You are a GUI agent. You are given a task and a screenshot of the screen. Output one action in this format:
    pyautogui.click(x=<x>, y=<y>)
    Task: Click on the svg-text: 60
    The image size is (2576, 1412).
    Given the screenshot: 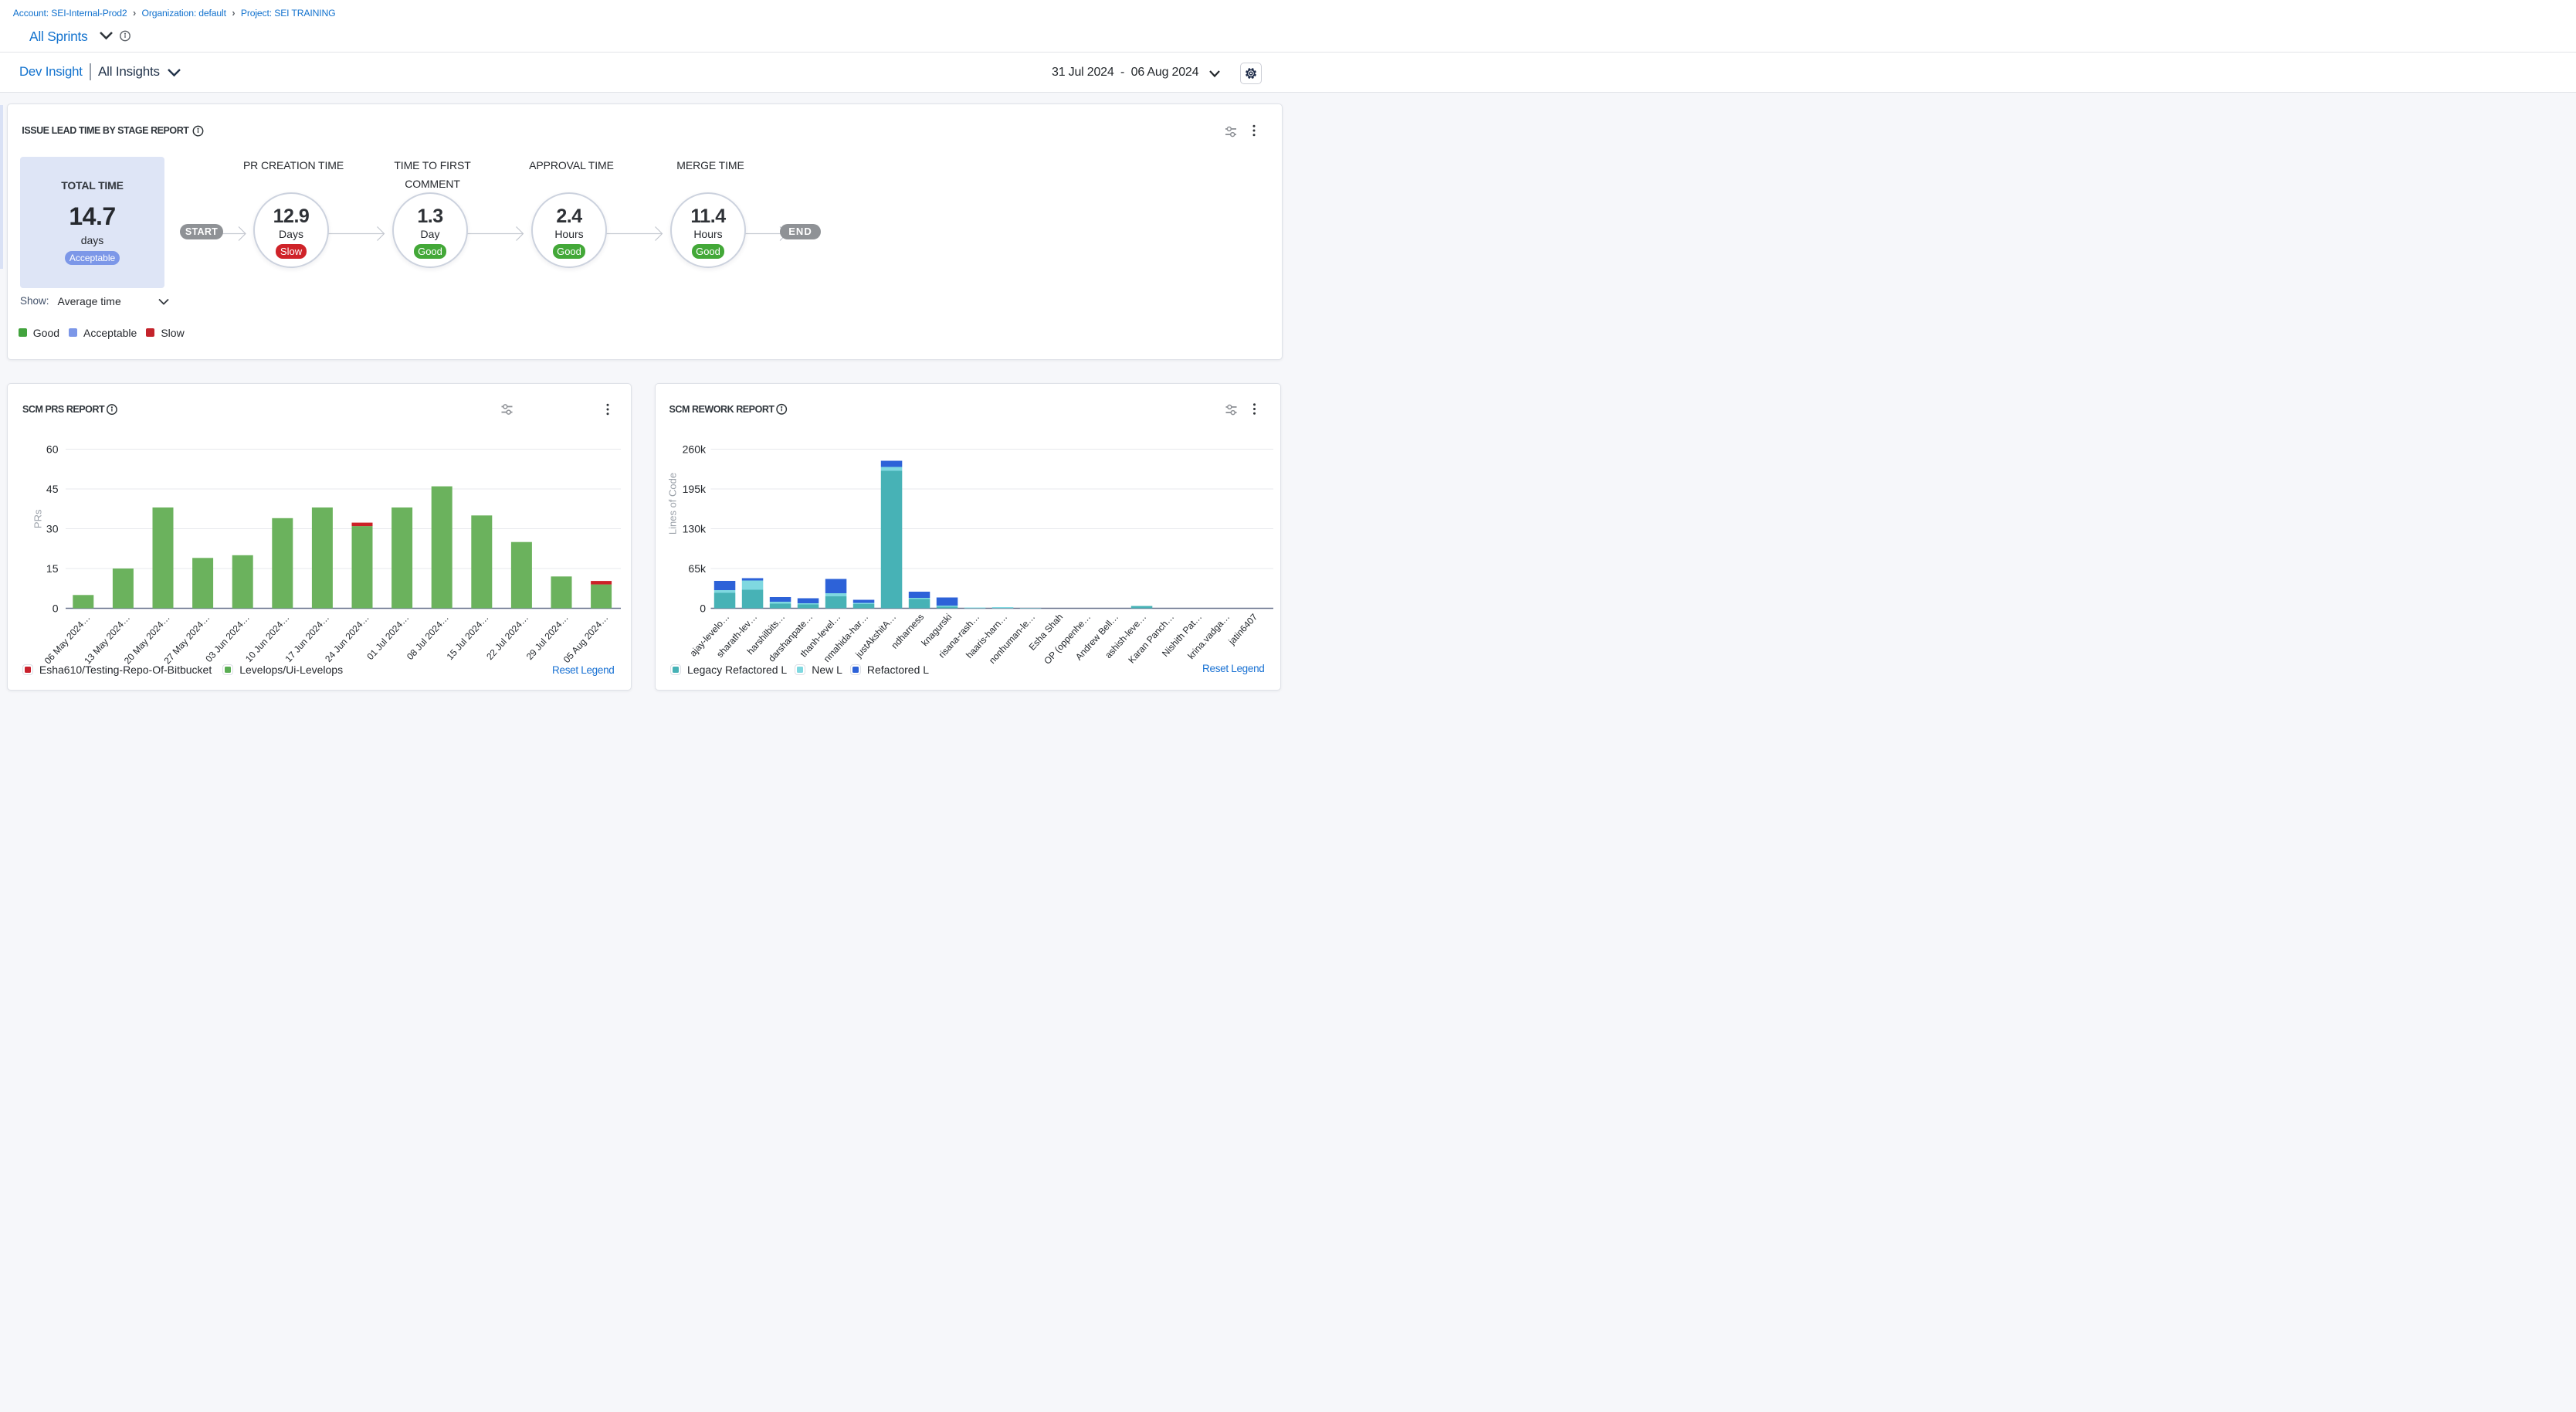 What is the action you would take?
    pyautogui.click(x=52, y=449)
    